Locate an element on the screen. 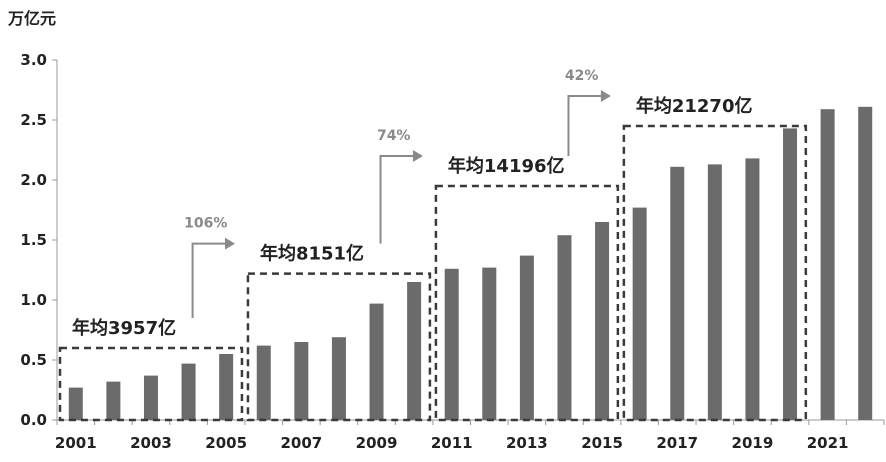  bar-2003 is located at coordinates (150, 397).